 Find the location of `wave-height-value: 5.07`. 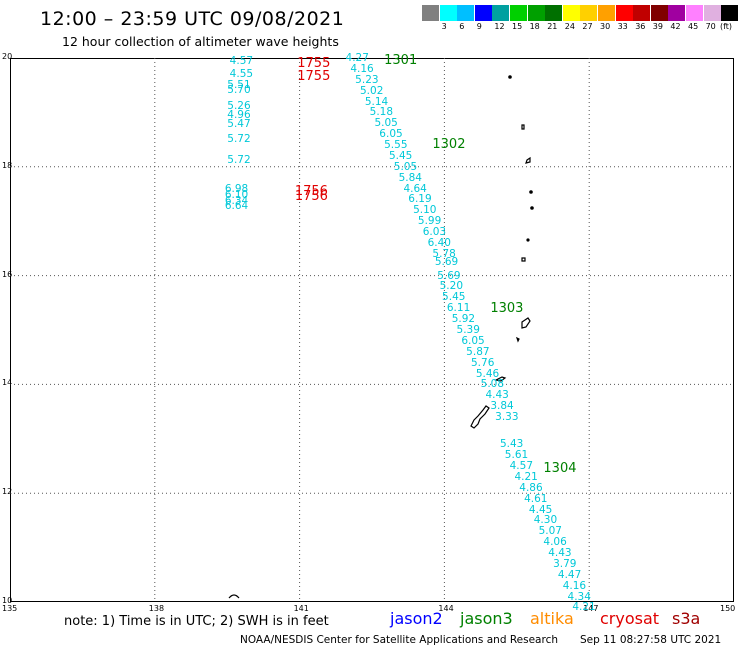

wave-height-value: 5.07 is located at coordinates (550, 531).